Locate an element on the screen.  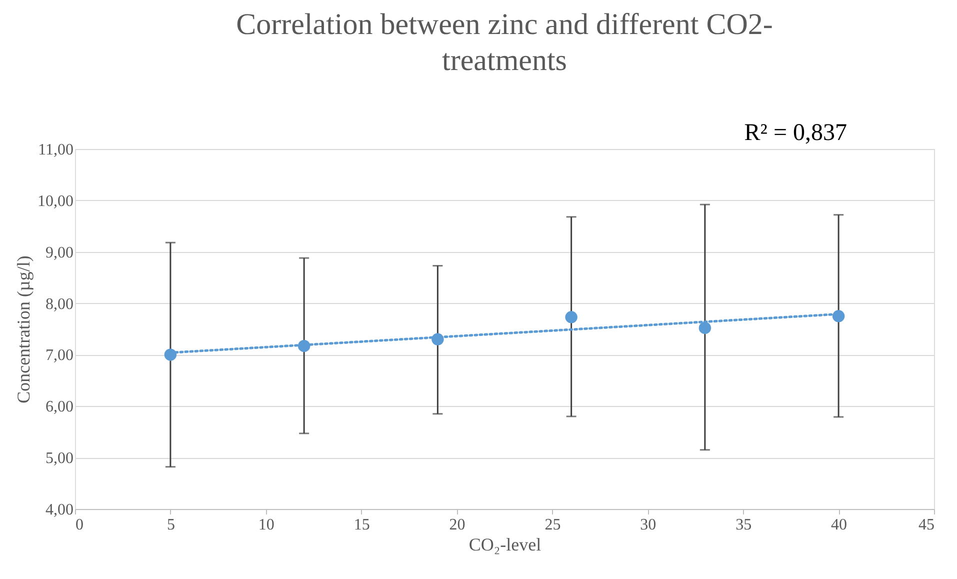
y-tick-label: 10,00 is located at coordinates (56, 201).